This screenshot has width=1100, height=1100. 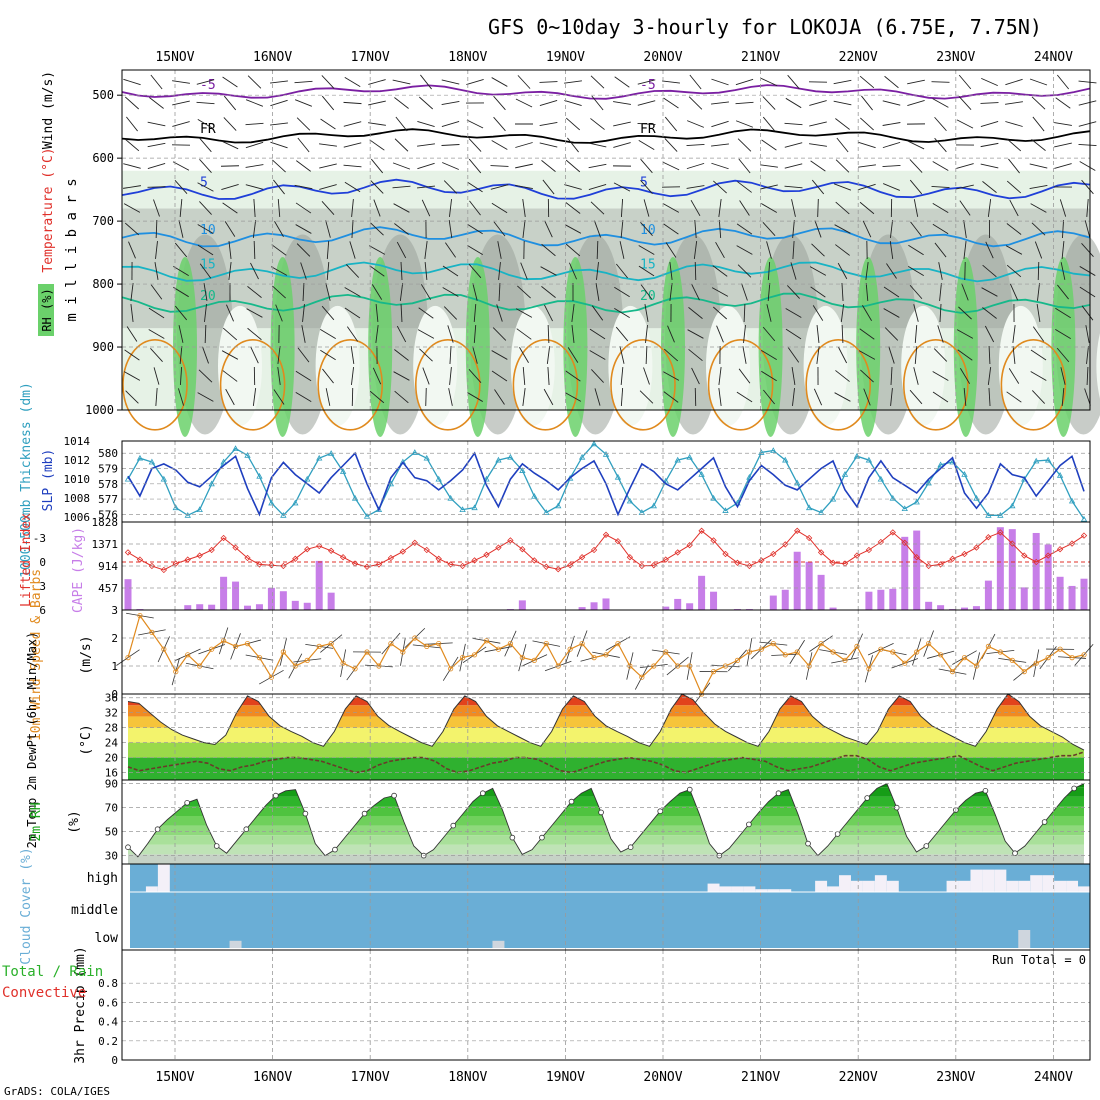 What do you see at coordinates (662, 1077) in the screenshot?
I see `day-label-bottom: 20NOV` at bounding box center [662, 1077].